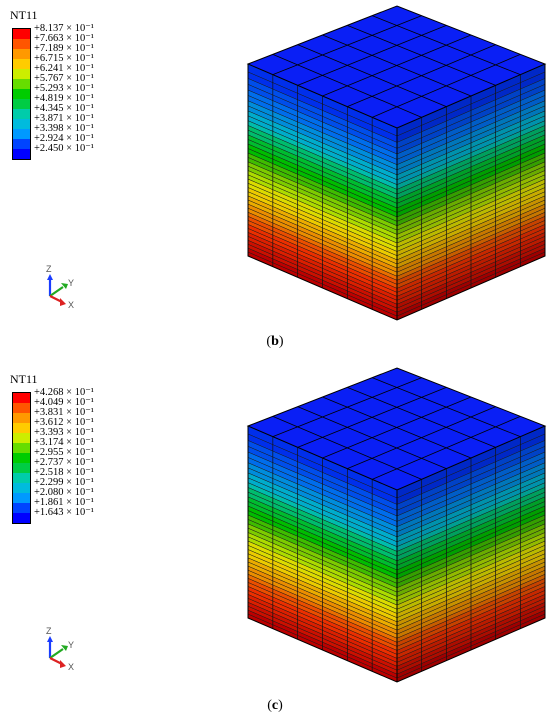  What do you see at coordinates (64, 28) in the screenshot?
I see `legend-value: +8.137 × 10⁻¹` at bounding box center [64, 28].